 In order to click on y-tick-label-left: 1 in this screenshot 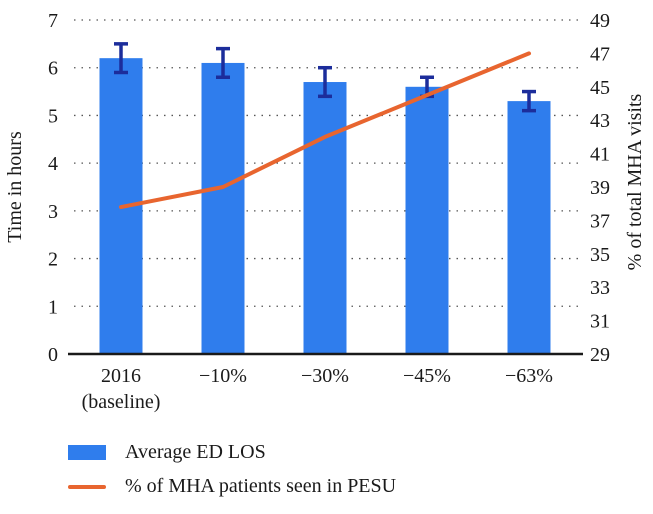, I will do `click(53, 307)`.